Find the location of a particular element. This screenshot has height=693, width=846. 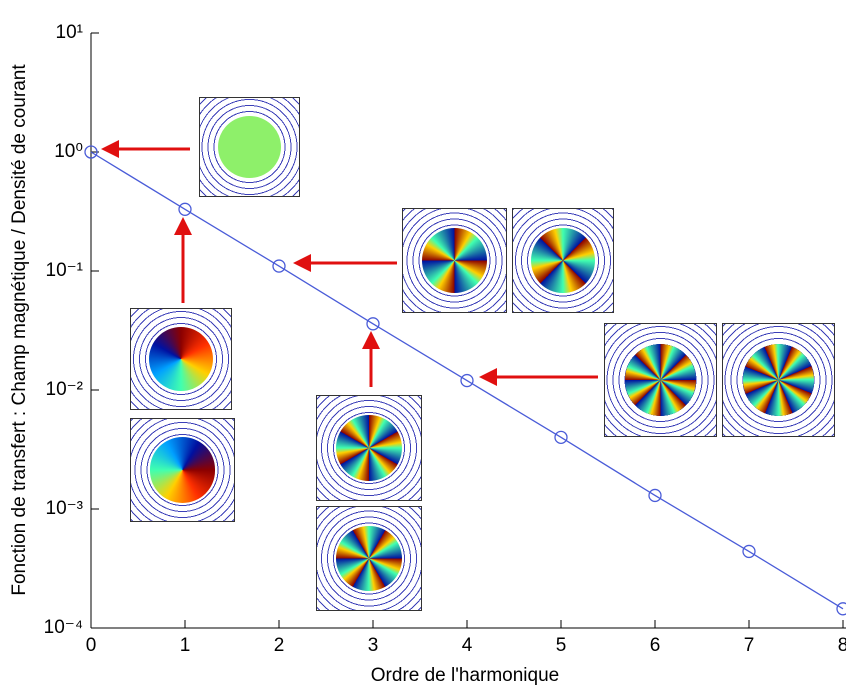

y-tick-label: 10⁰ is located at coordinates (68, 151).